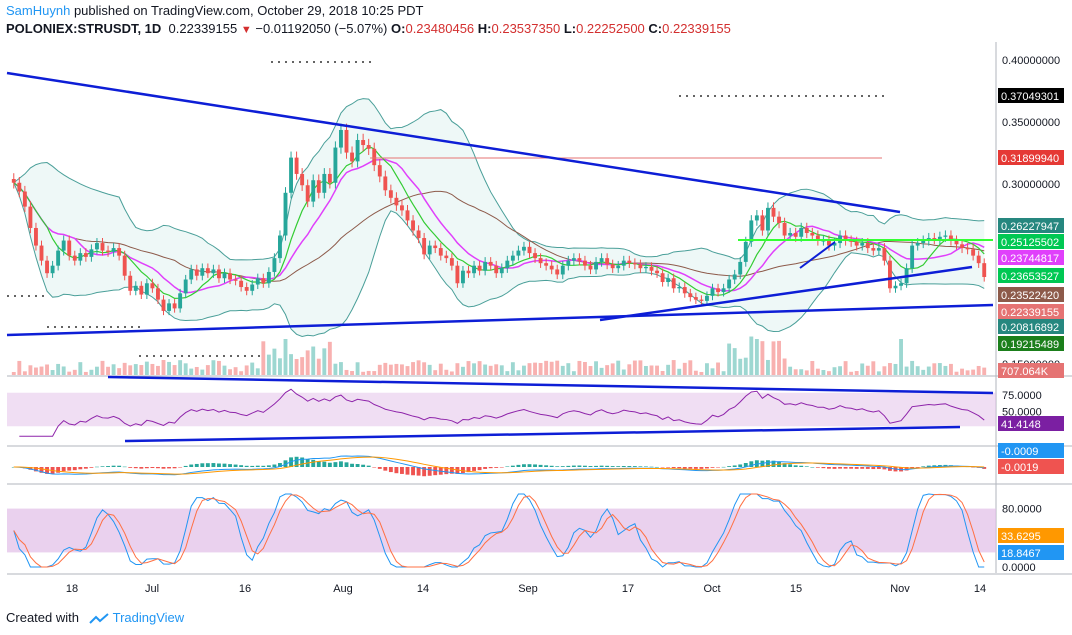  Describe the element at coordinates (1030, 296) in the screenshot. I see `price-tag: 0.23522420` at that location.